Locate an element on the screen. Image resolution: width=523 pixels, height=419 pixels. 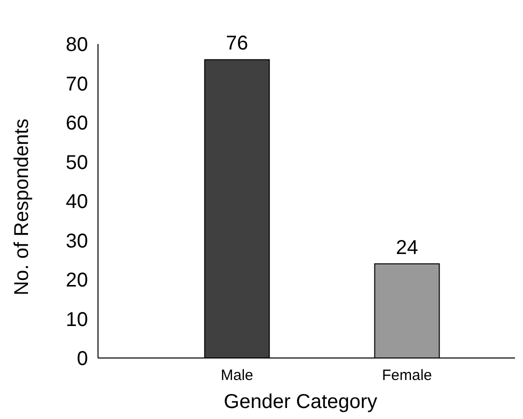
y-tick-label: 30 is located at coordinates (77, 241).